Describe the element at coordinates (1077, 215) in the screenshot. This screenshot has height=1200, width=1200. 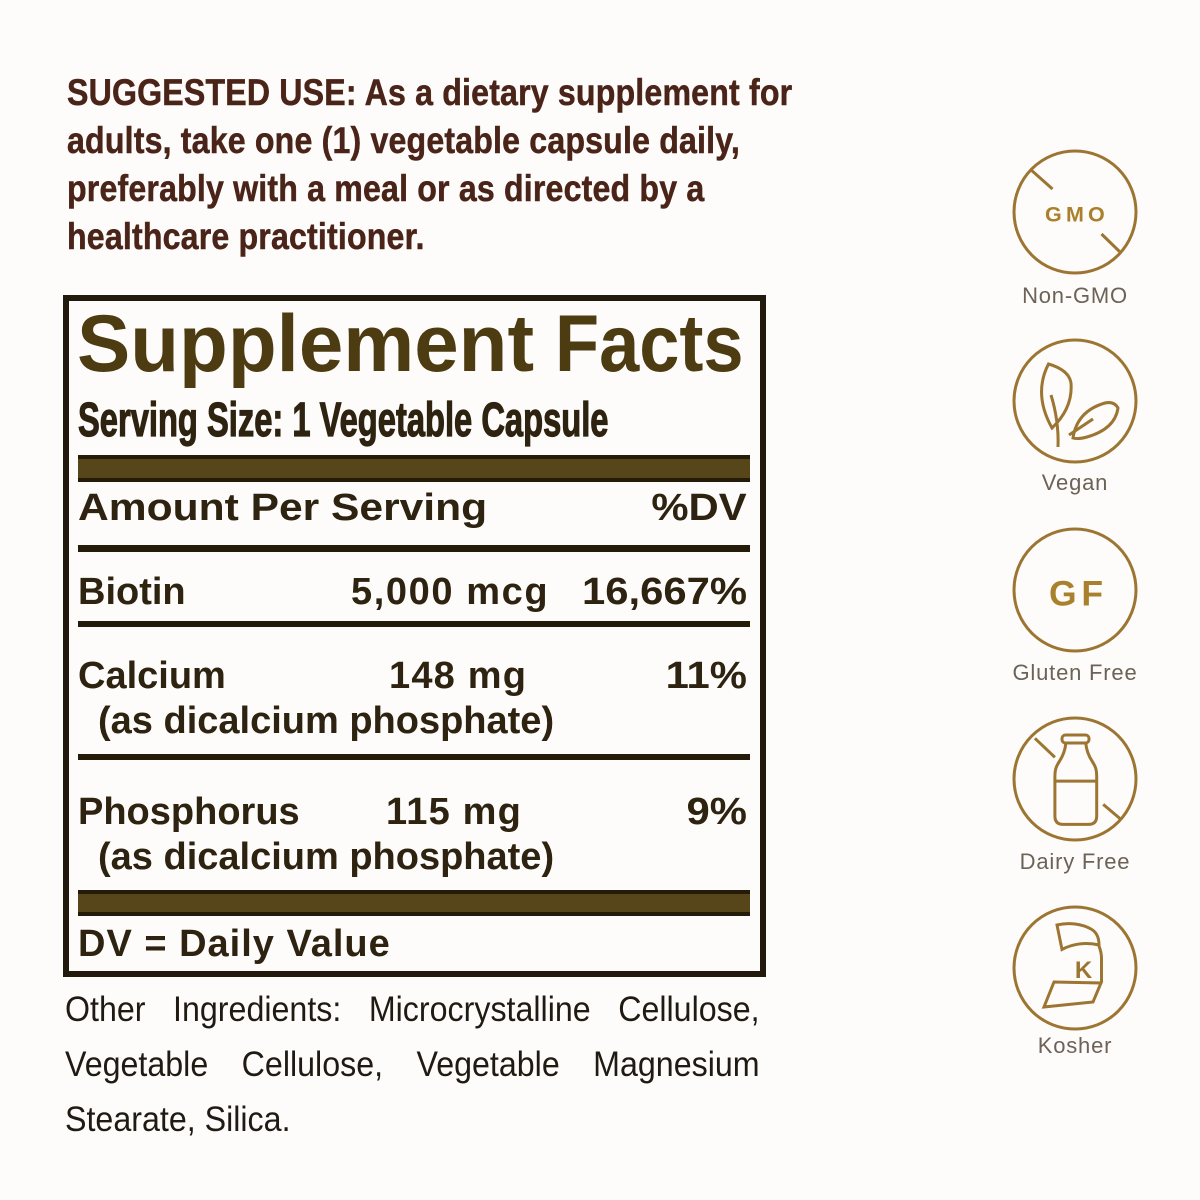
I see `svg-text: GMO` at that location.